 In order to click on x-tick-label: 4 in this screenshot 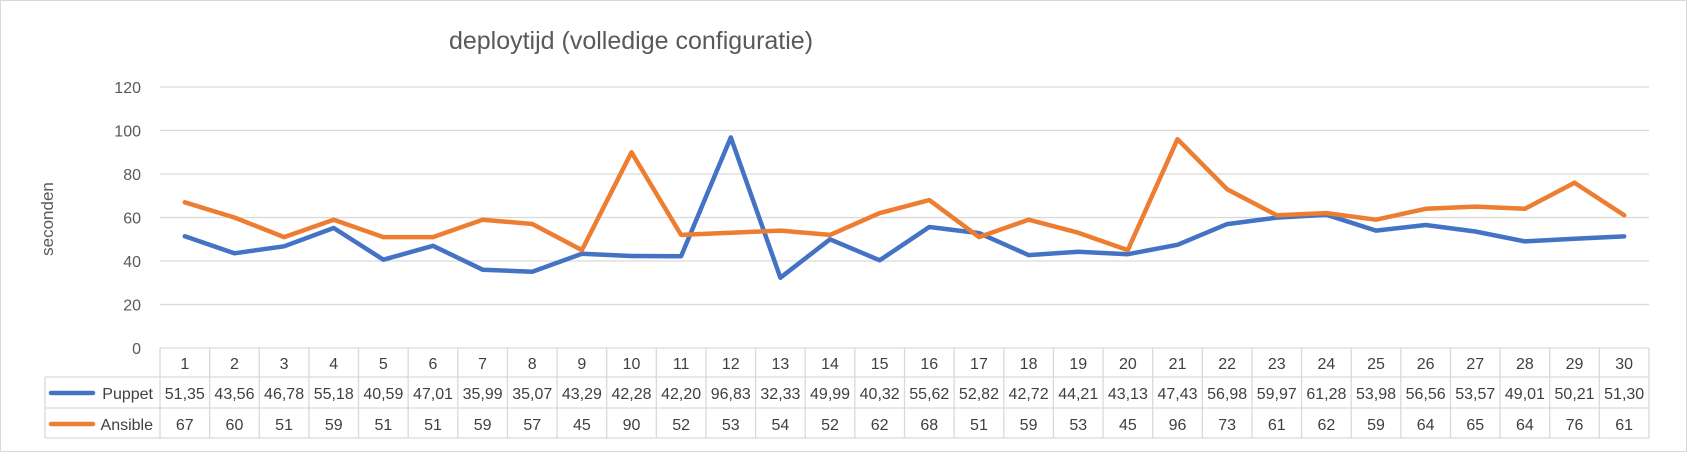, I will do `click(333, 364)`.